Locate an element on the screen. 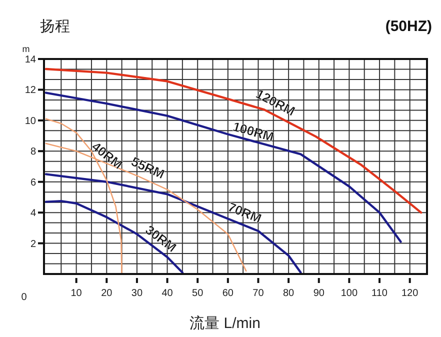  text: 55RM is located at coordinates (148, 168).